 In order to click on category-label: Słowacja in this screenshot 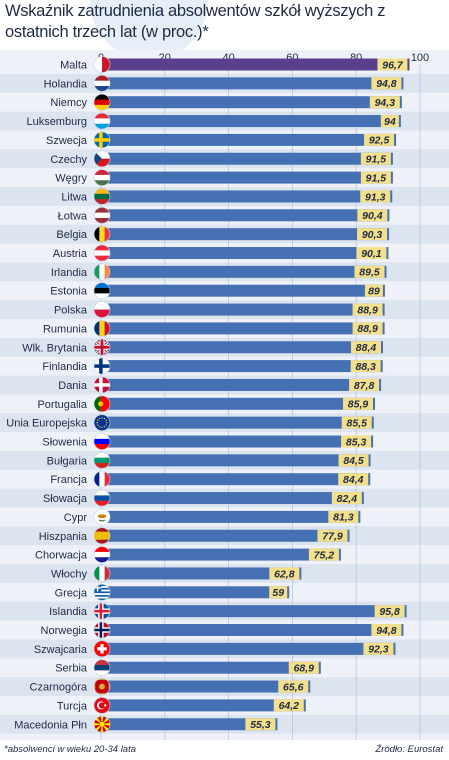, I will do `click(65, 499)`.